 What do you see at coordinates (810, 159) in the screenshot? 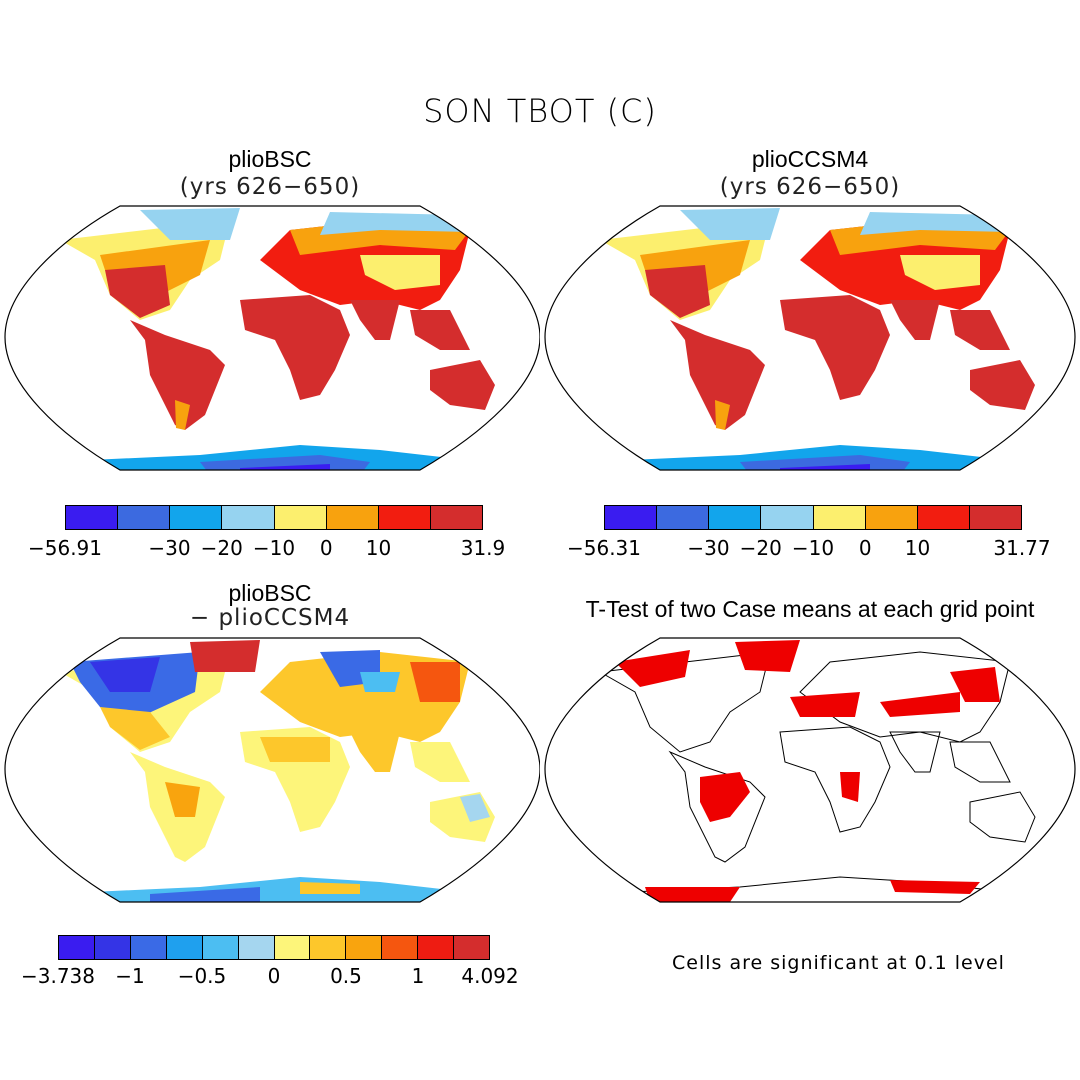
I see `panel2-title: plioCCSM4` at bounding box center [810, 159].